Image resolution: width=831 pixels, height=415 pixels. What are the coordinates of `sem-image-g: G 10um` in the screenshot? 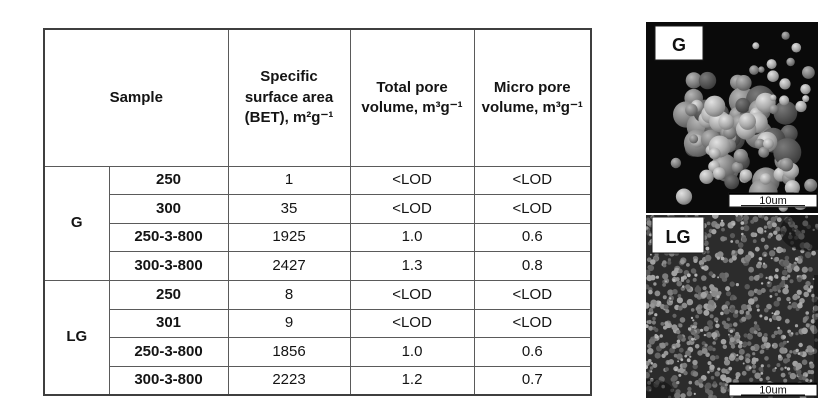 It's located at (732, 117).